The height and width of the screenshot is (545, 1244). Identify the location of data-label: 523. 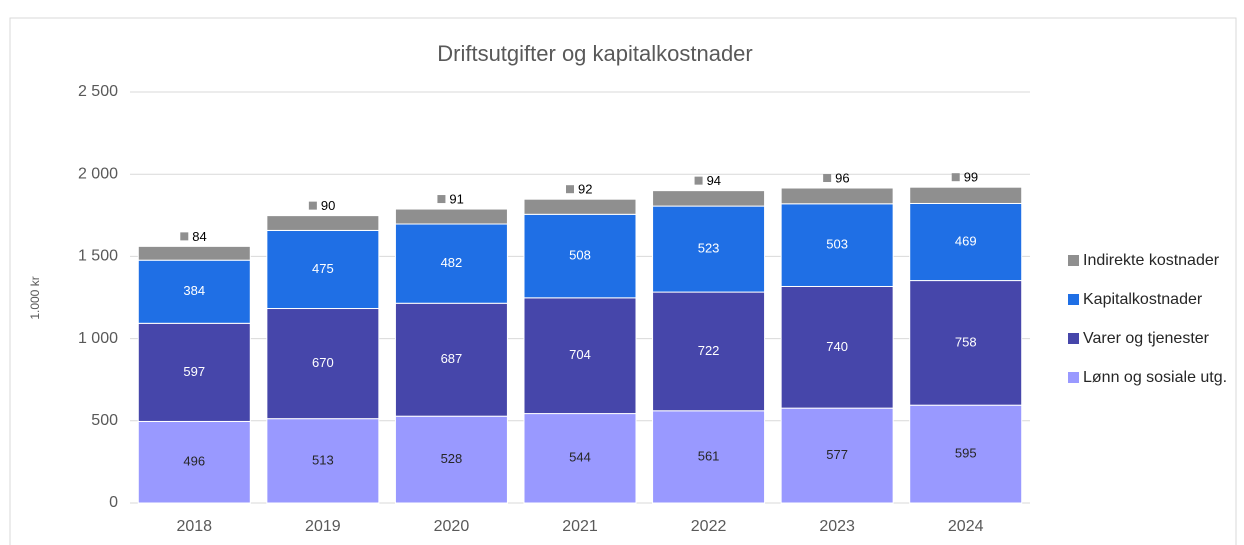
(709, 248).